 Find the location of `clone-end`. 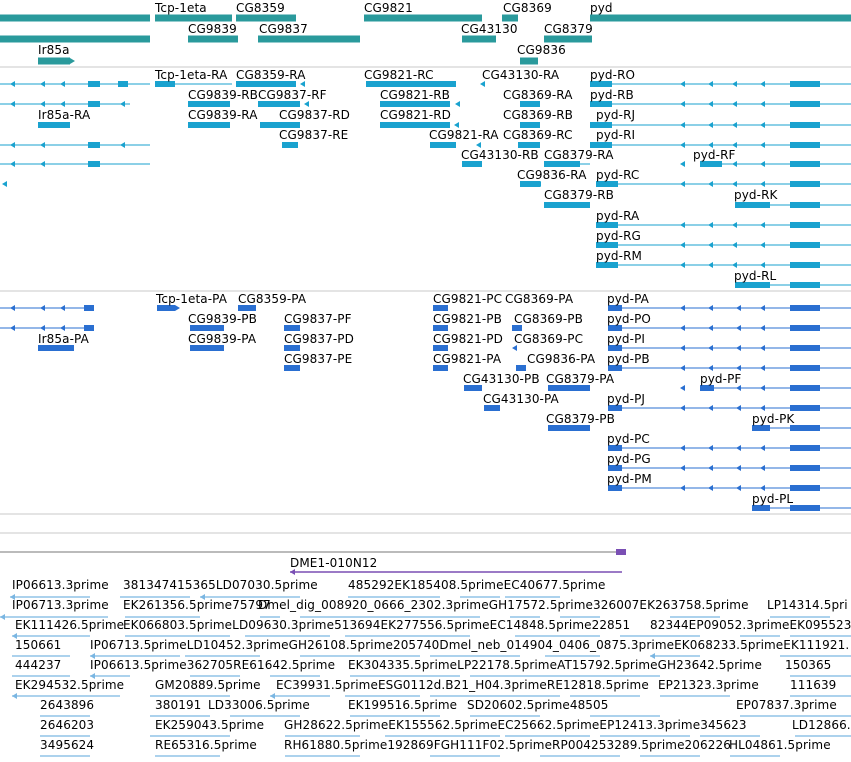

clone-end is located at coordinates (621, 552).